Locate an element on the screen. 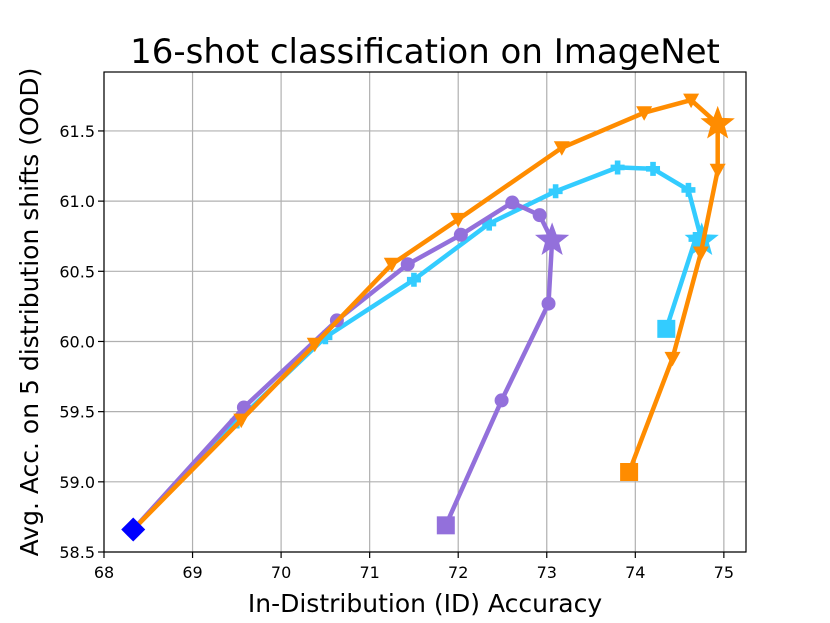 This screenshot has height=623, width=830. x-tick-label: 69 is located at coordinates (192, 572).